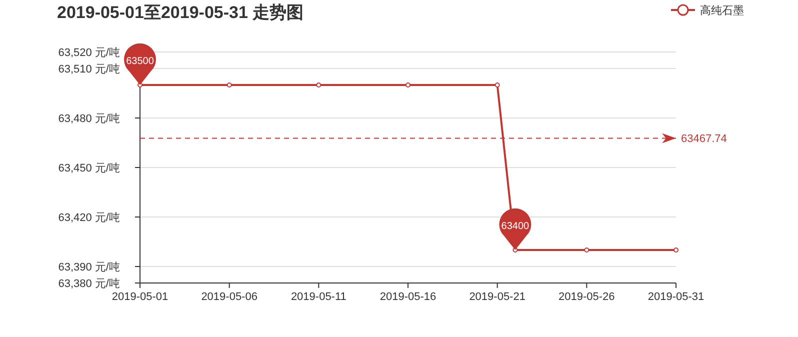 Image resolution: width=798 pixels, height=337 pixels. Describe the element at coordinates (722, 10) in the screenshot. I see `legend-label: 高纯石墨` at that location.